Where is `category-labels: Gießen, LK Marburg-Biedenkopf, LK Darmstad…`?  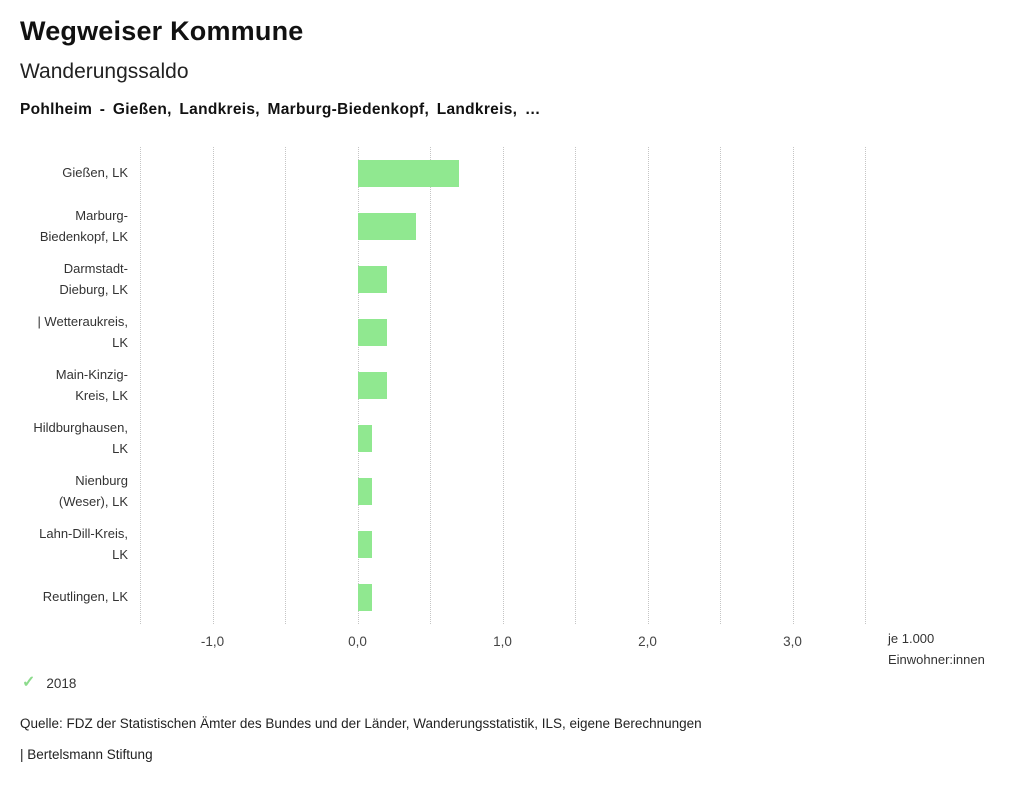 category-labels: Gießen, LK Marburg-Biedenkopf, LK Darmstad… is located at coordinates (70, 385).